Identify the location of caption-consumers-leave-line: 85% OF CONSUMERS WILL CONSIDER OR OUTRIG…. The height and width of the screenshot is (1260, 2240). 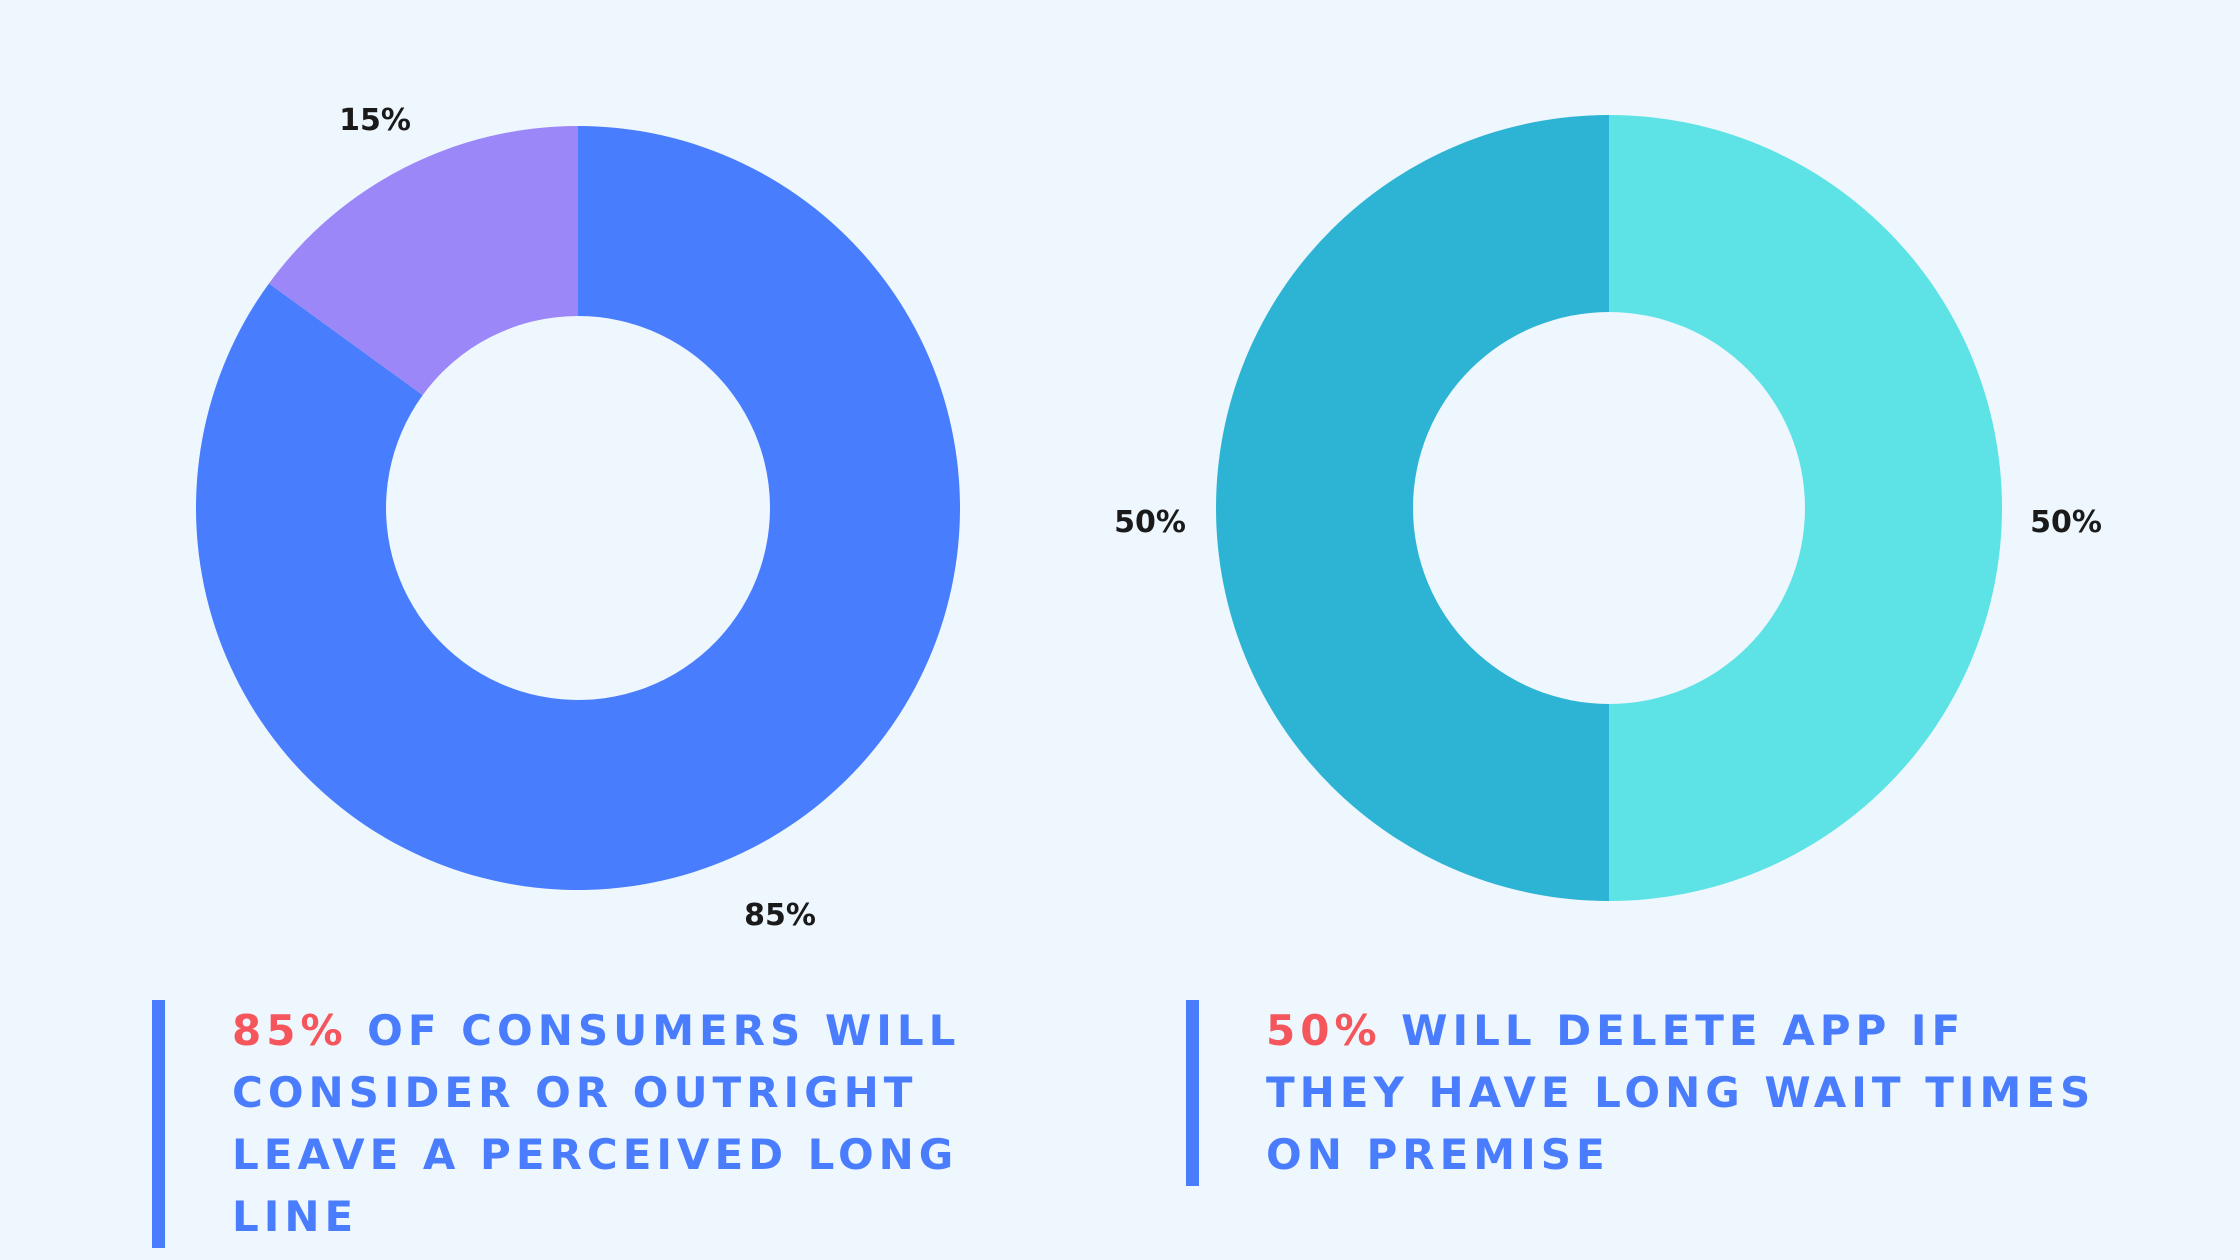
(622, 1124).